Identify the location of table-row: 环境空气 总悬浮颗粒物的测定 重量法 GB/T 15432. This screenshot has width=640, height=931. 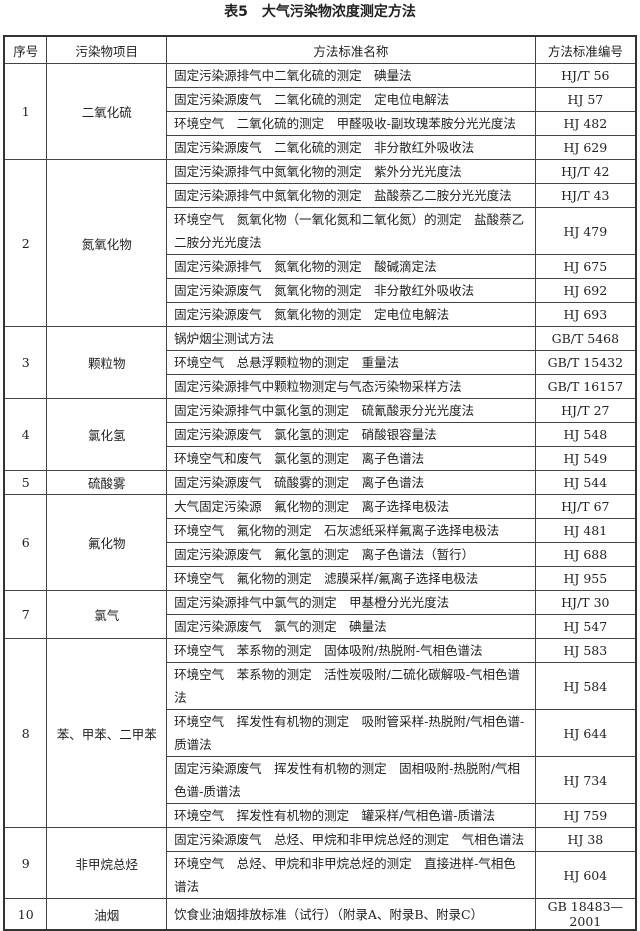
(320, 362).